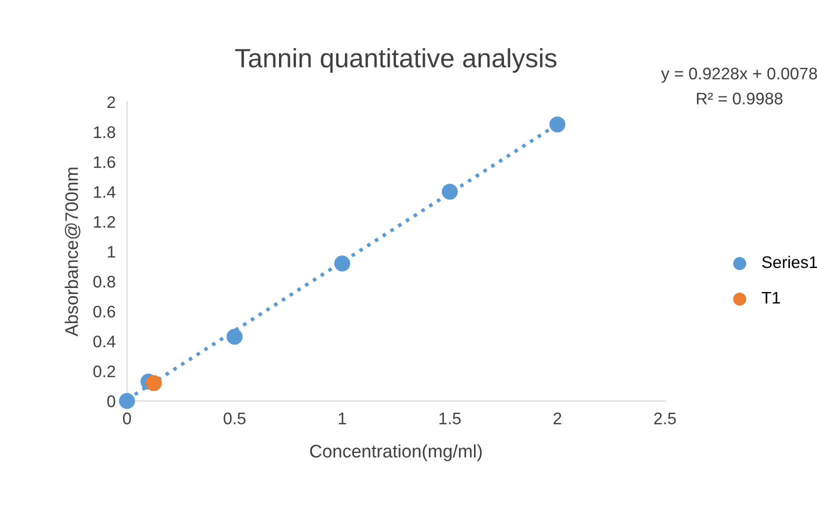 The height and width of the screenshot is (508, 817). Describe the element at coordinates (771, 298) in the screenshot. I see `legend-label: T1` at that location.